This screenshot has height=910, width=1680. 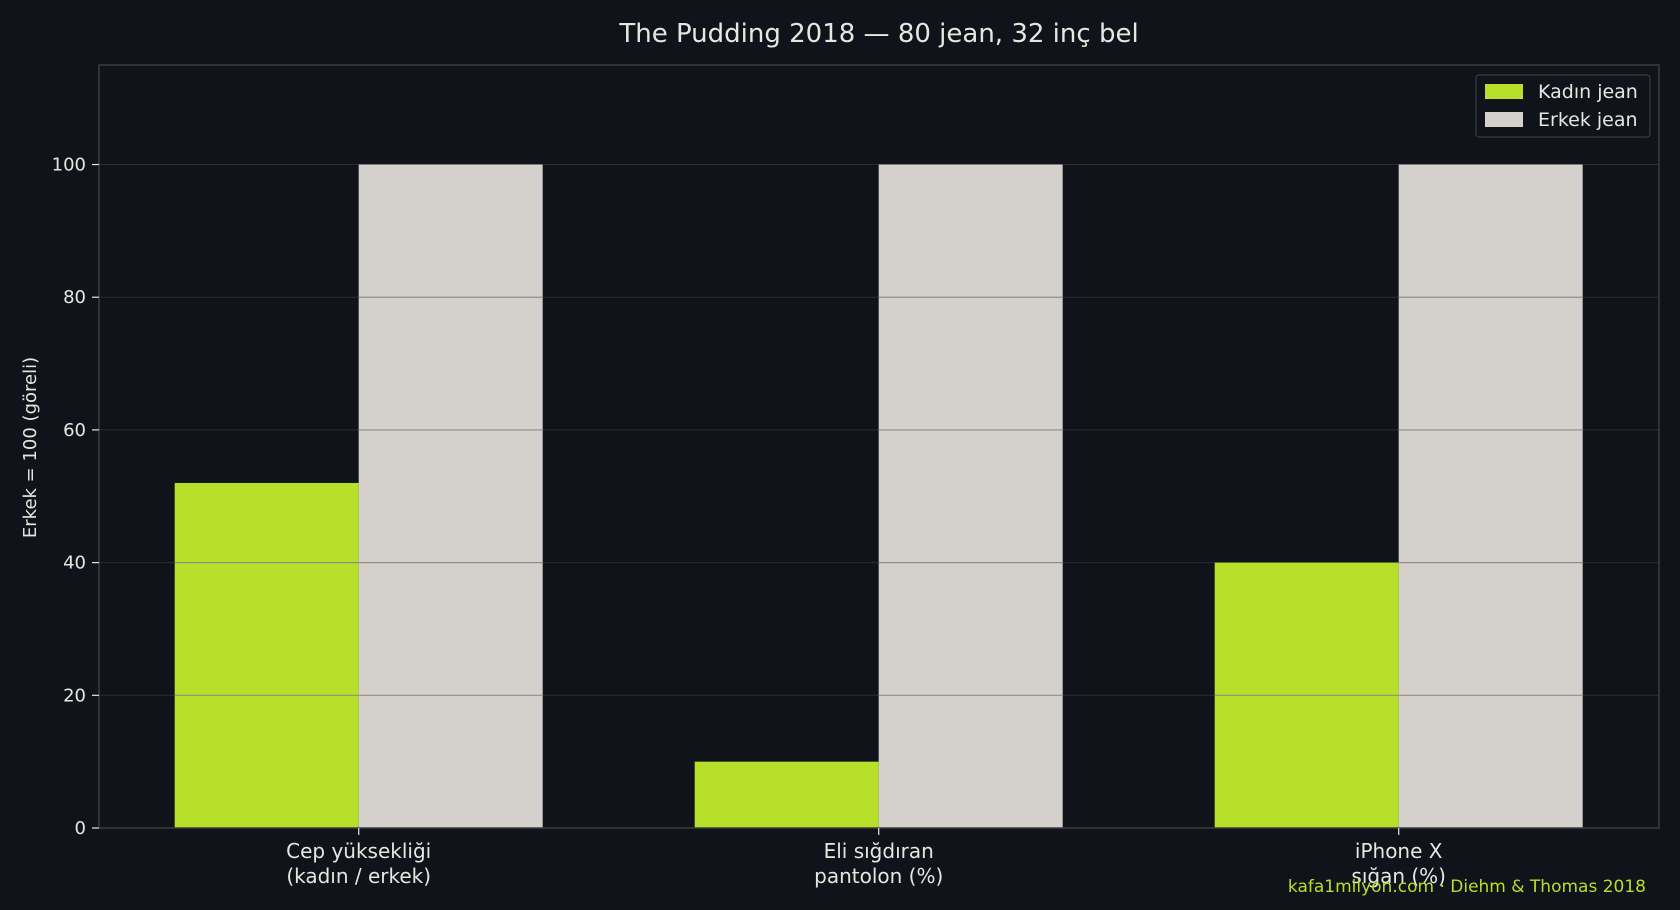 I want to click on legend-label: Kadın jean, so click(x=1588, y=92).